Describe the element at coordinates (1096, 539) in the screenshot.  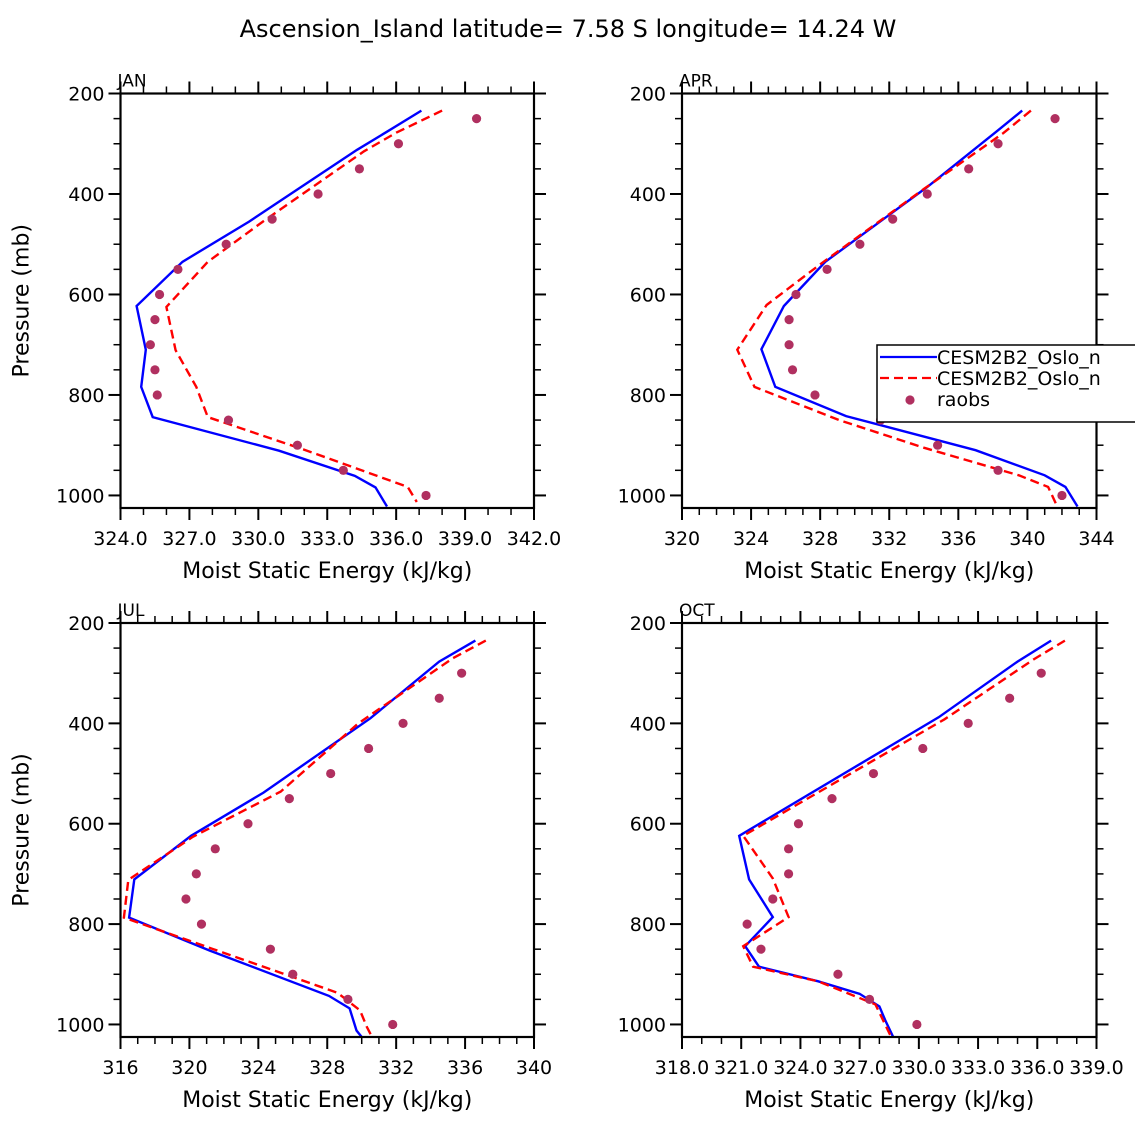
I see `x-tick-label: 344` at that location.